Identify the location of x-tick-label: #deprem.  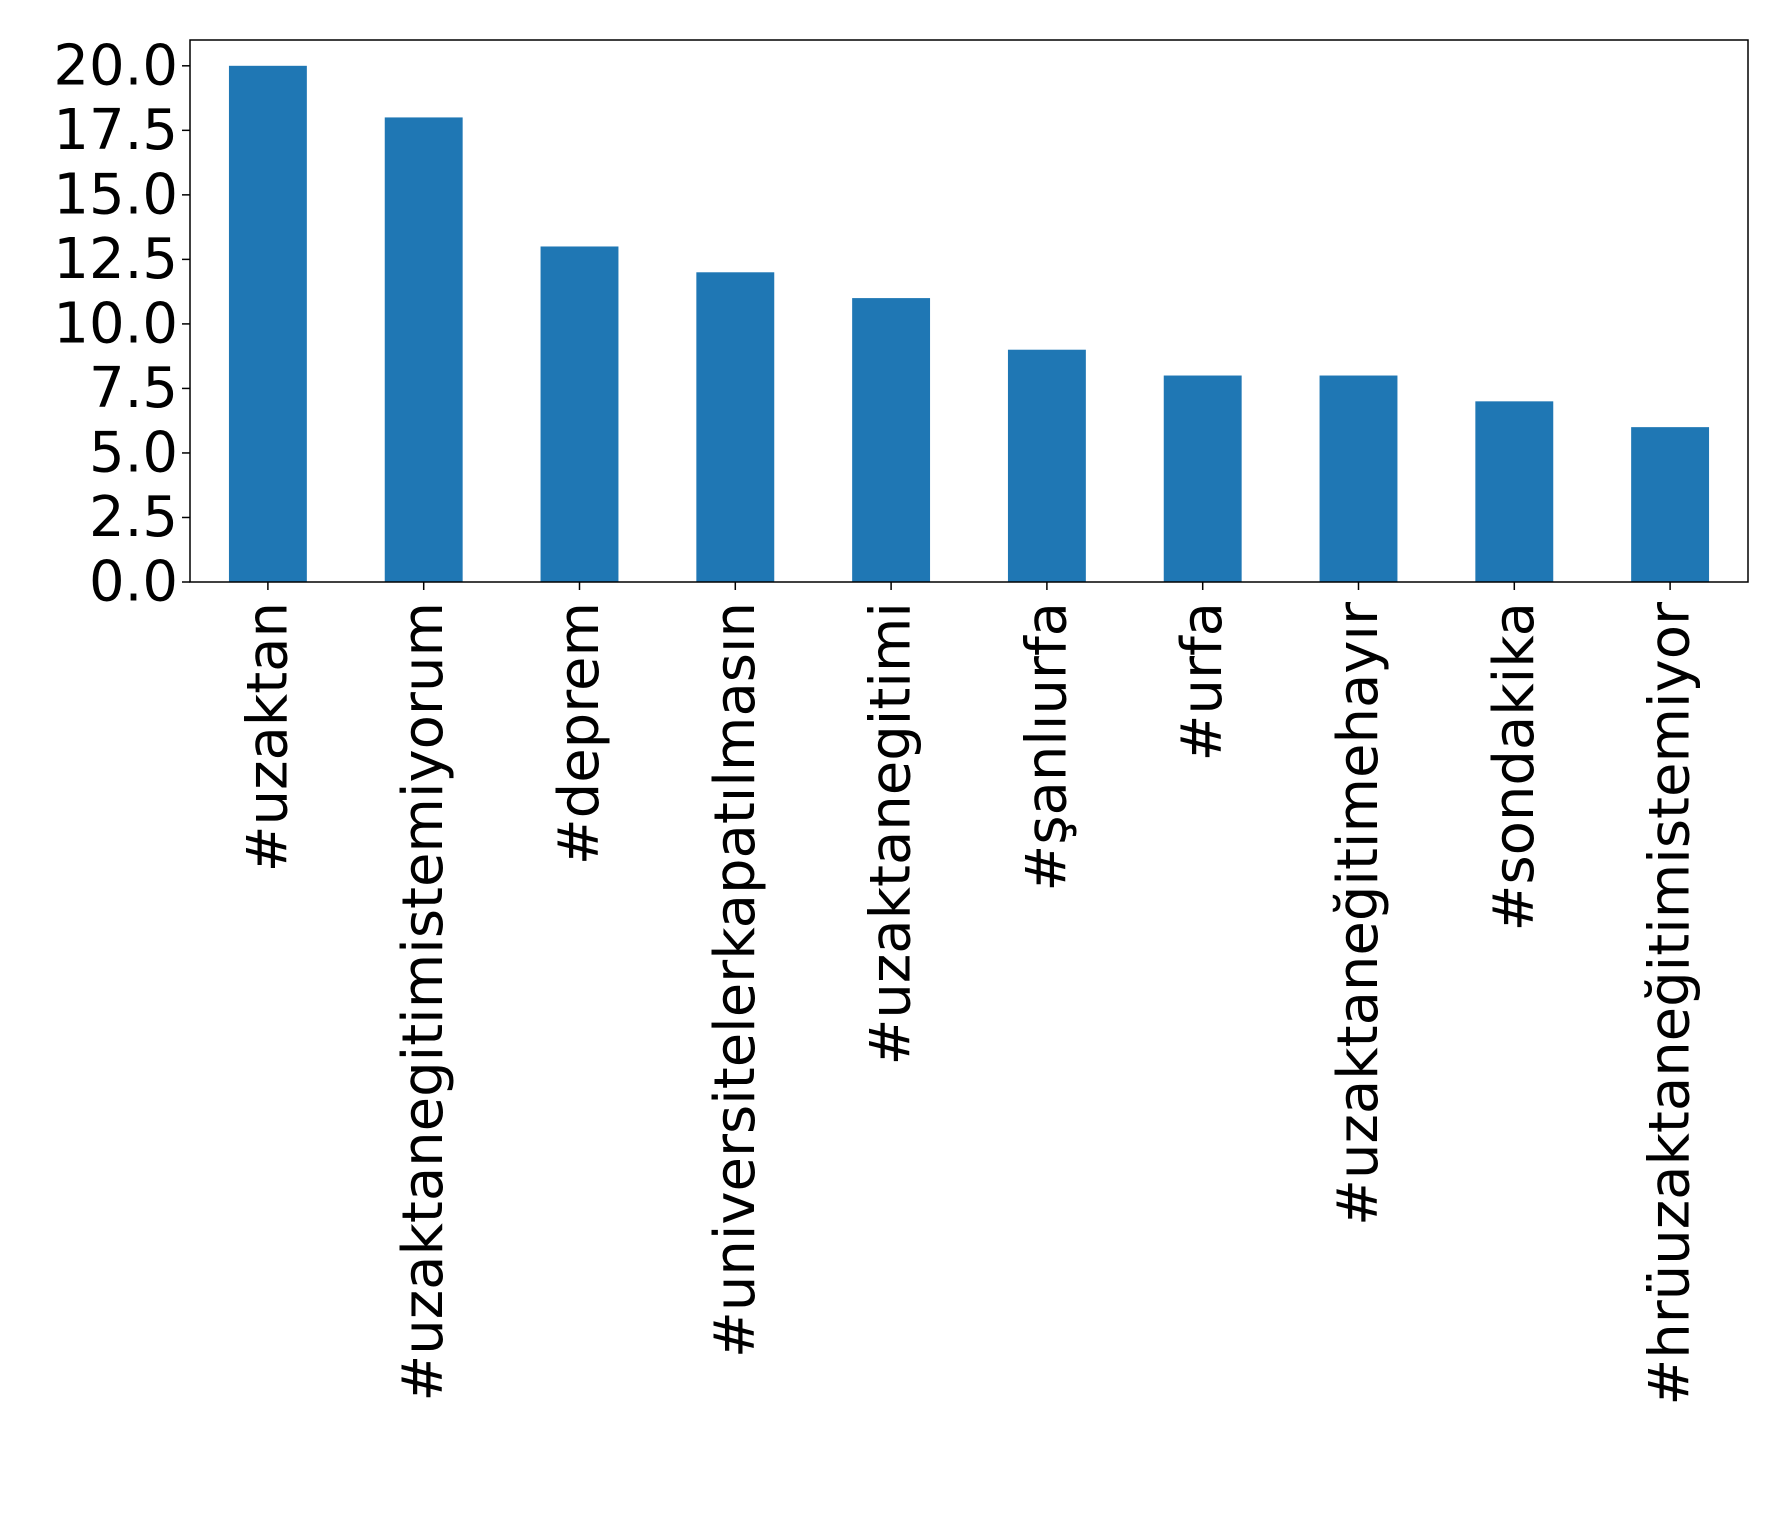
(579, 733).